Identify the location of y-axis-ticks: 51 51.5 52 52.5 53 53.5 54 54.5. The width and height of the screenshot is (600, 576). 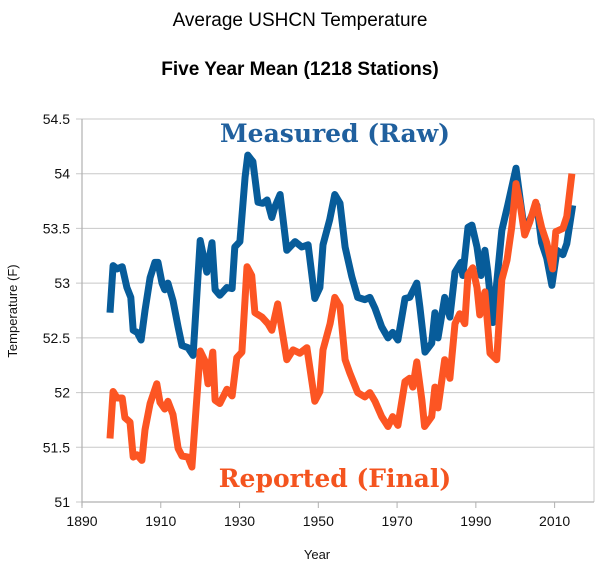
(56, 310).